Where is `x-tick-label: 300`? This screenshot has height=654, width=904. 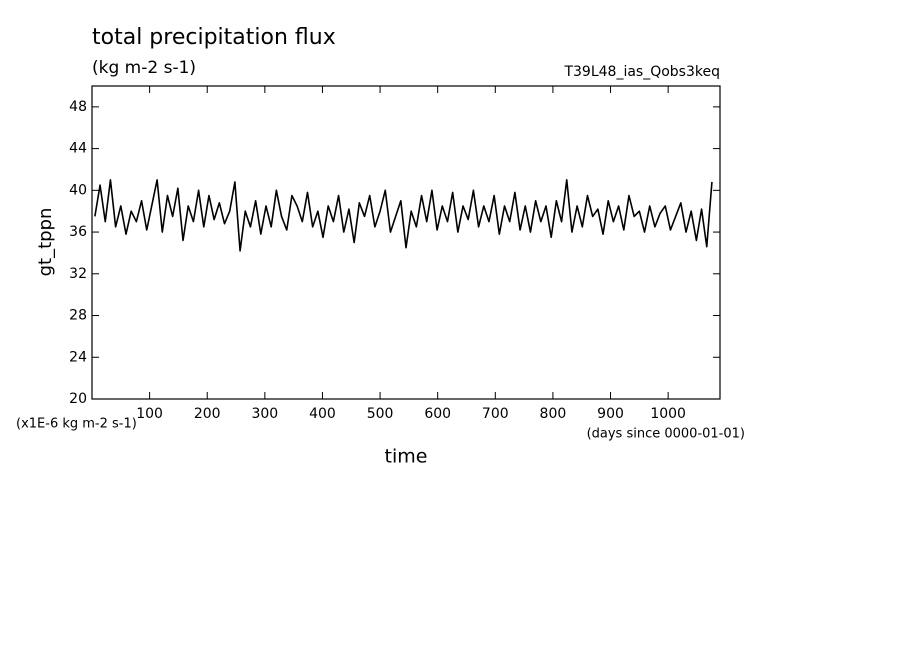 x-tick-label: 300 is located at coordinates (264, 414).